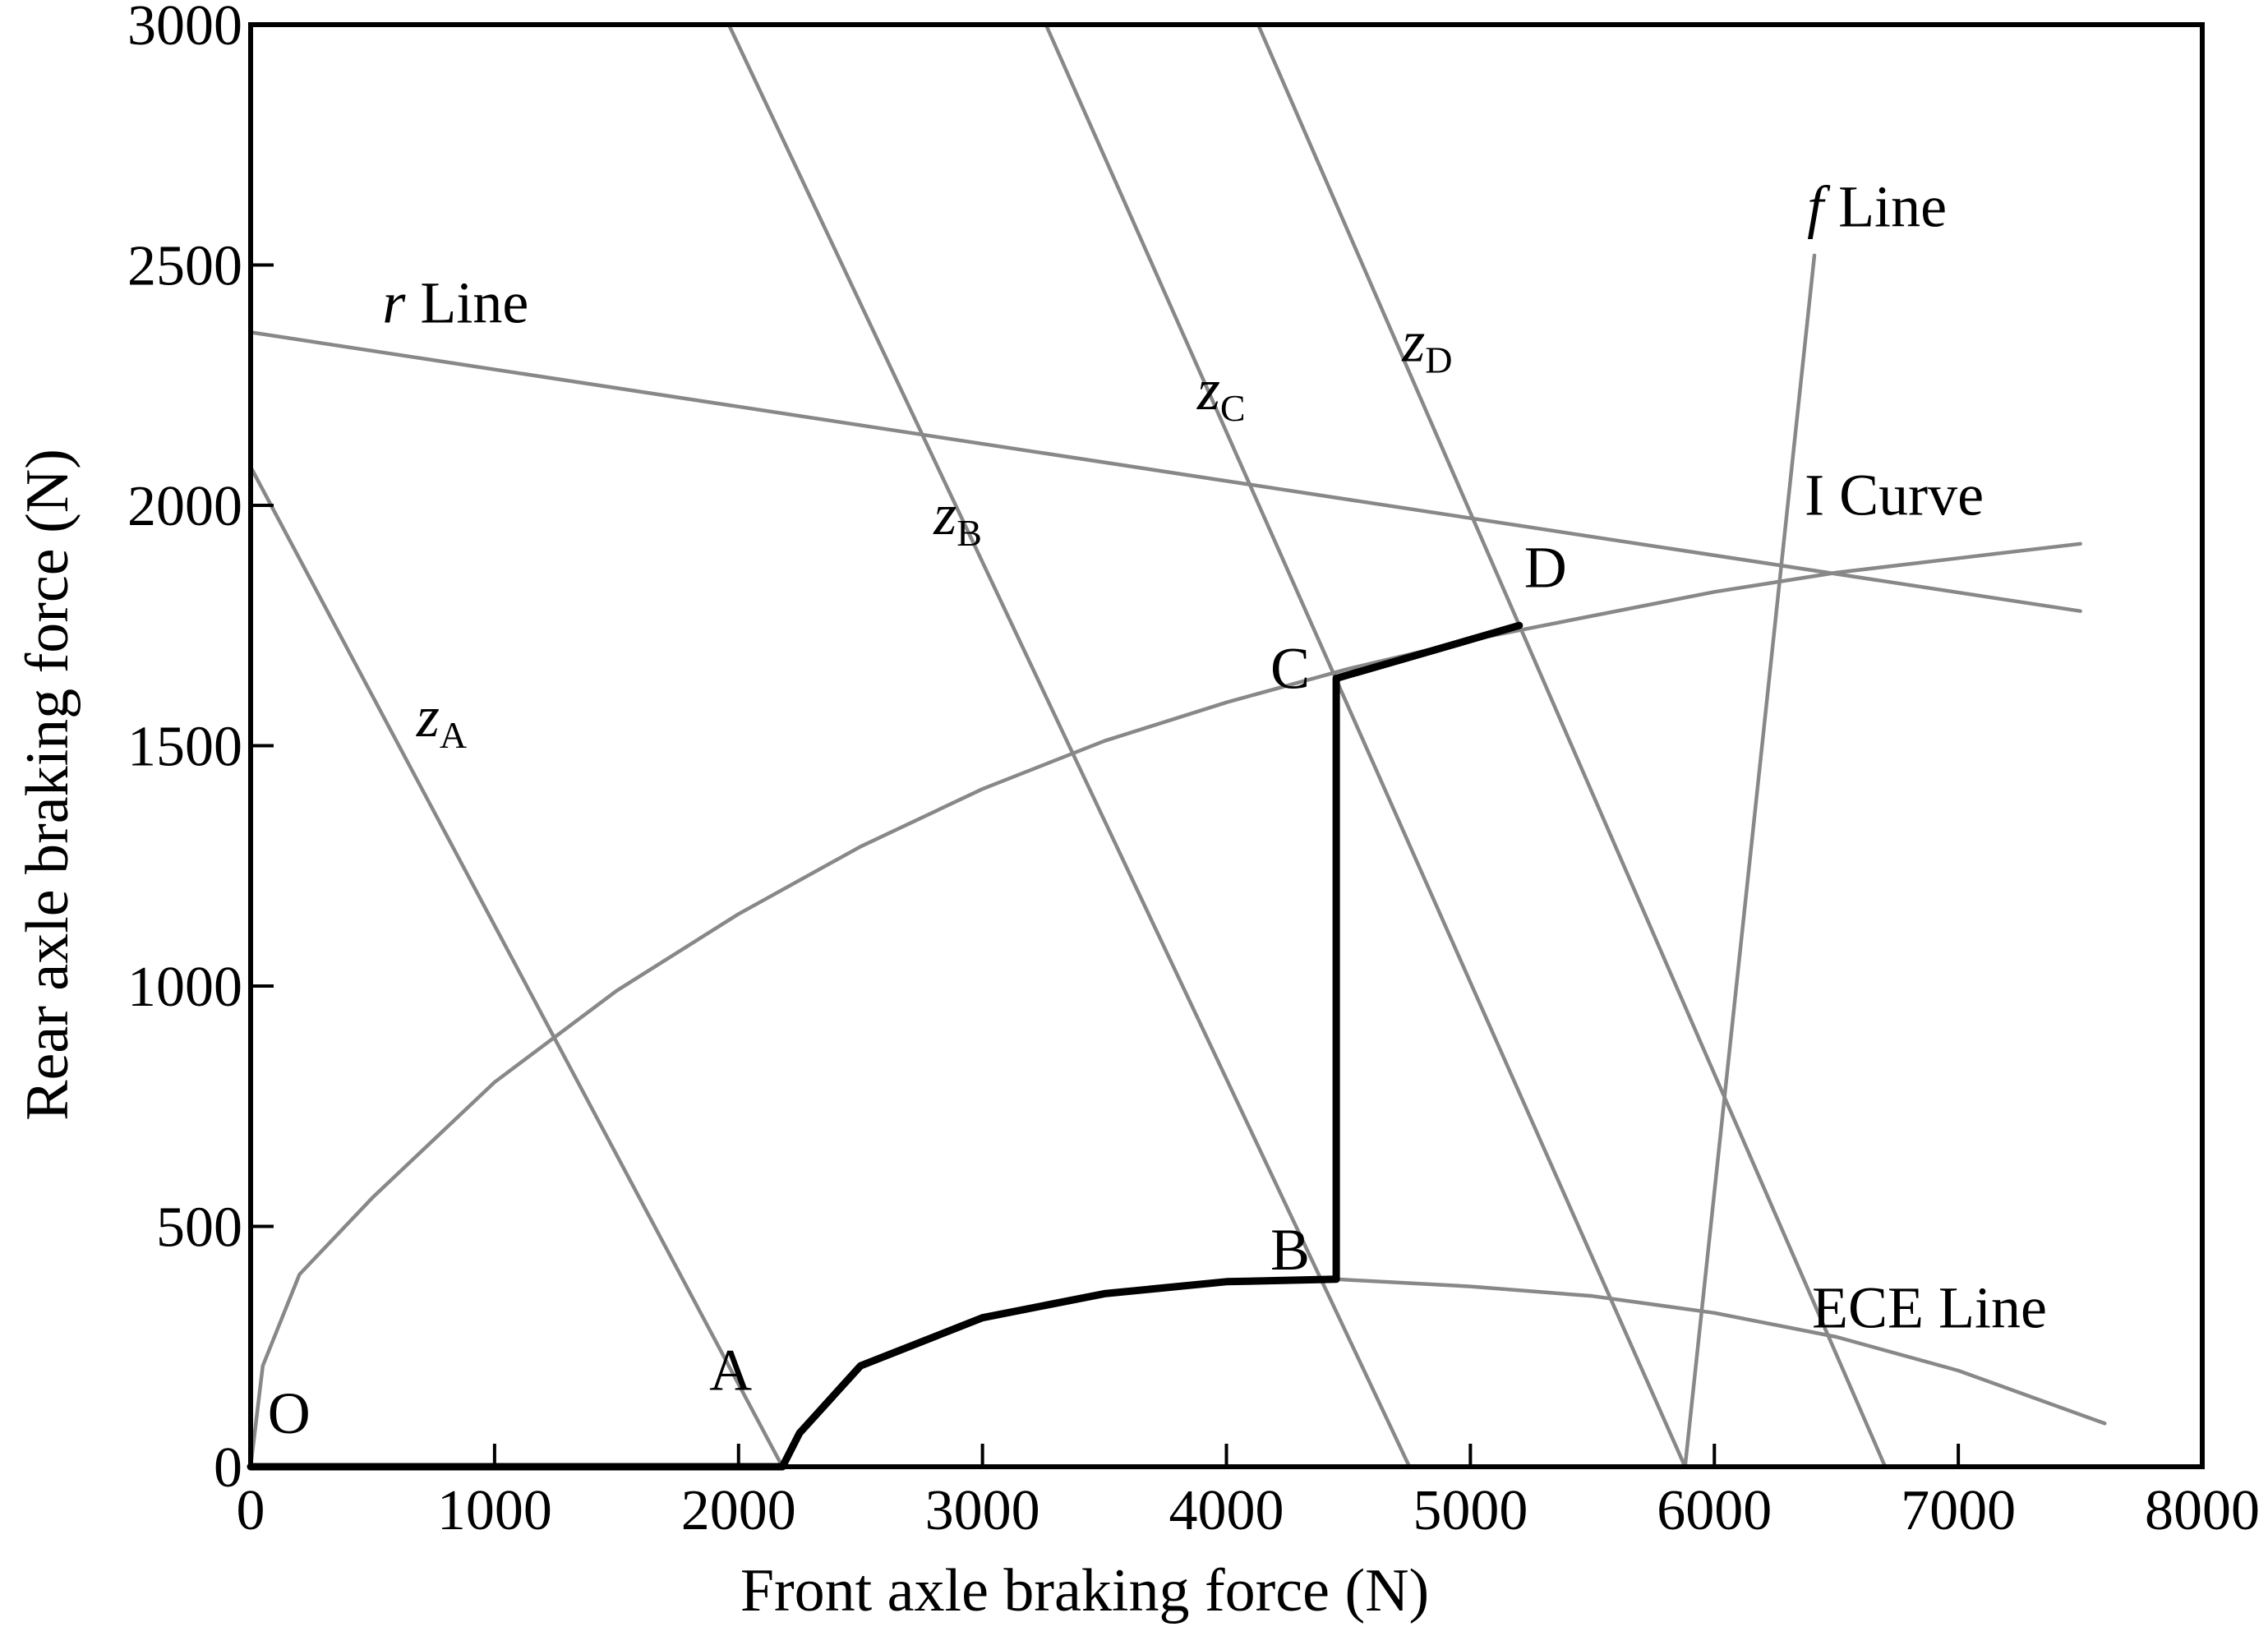 This screenshot has height=1636, width=2268. Describe the element at coordinates (184, 748) in the screenshot. I see `y-tick-label: 1500` at that location.